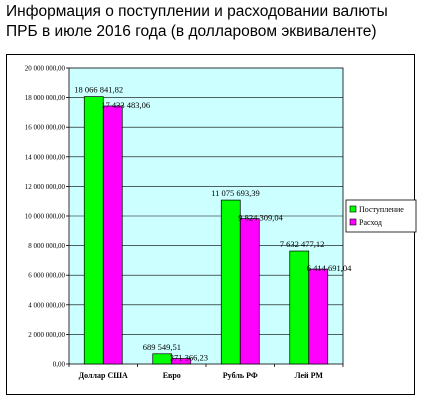 The width and height of the screenshot is (426, 400). What do you see at coordinates (59, 365) in the screenshot?
I see `y-tick-label: 0,00` at bounding box center [59, 365].